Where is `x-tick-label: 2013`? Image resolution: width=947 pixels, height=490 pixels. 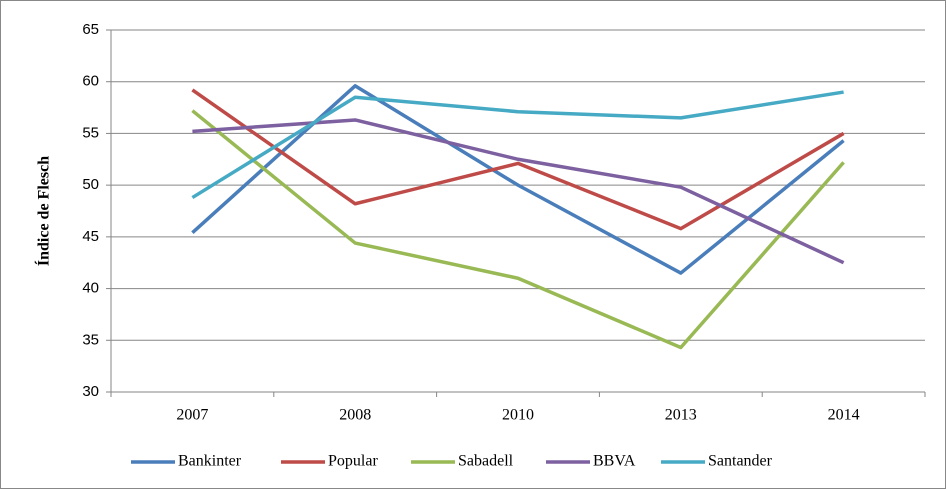 x-tick-label: 2013 is located at coordinates (681, 415).